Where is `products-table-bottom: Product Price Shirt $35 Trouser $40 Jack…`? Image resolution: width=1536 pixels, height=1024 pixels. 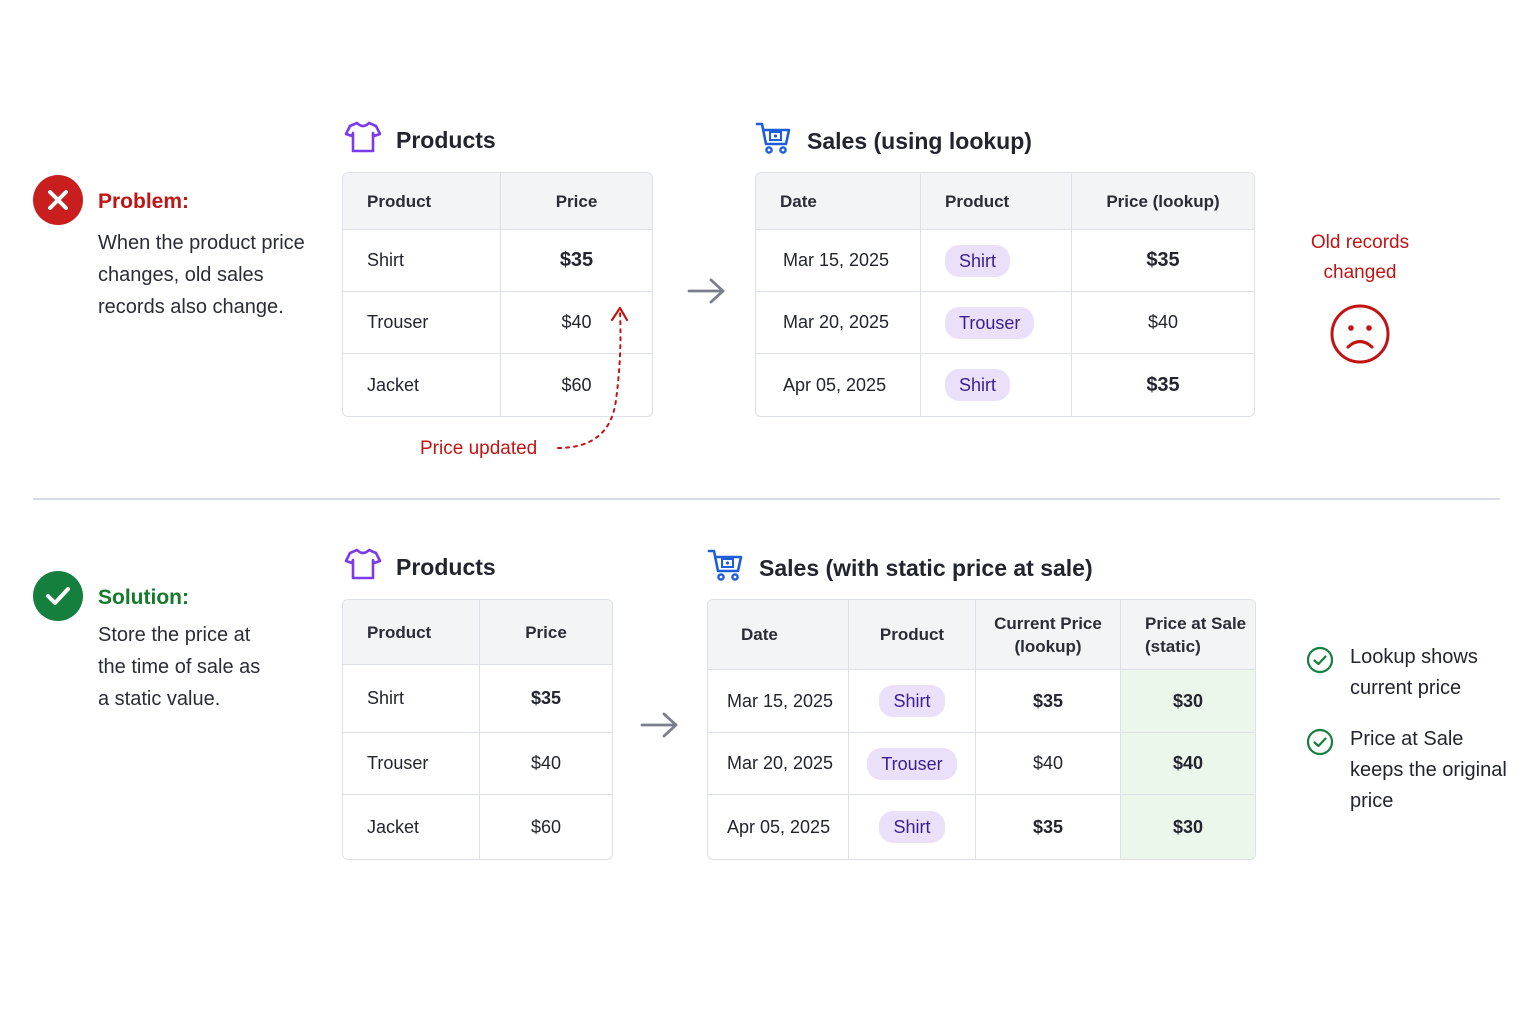
products-table-bottom: Product Price Shirt $35 Trouser $40 Jack… is located at coordinates (477, 729).